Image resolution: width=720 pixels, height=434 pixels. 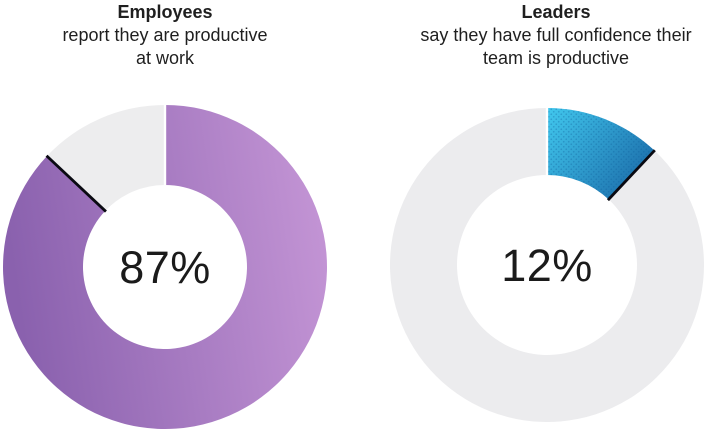 I want to click on leaders-percentage-label: 12%, so click(x=547, y=265).